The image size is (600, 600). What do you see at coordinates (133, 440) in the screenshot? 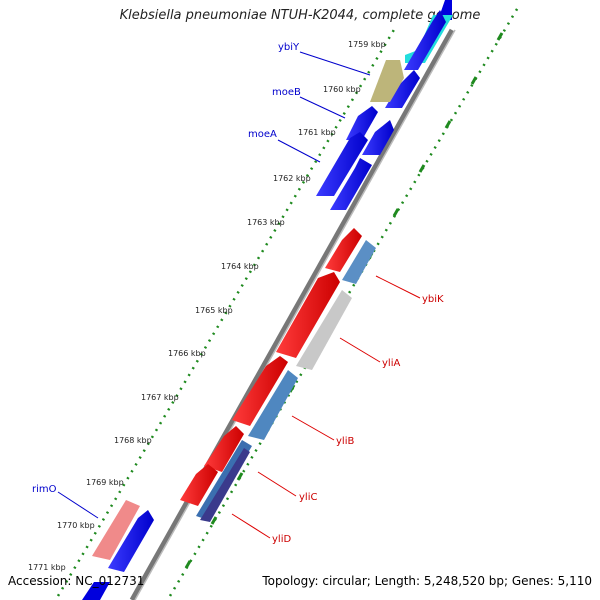
I see `kbp-label: 1768 kbp` at bounding box center [133, 440].